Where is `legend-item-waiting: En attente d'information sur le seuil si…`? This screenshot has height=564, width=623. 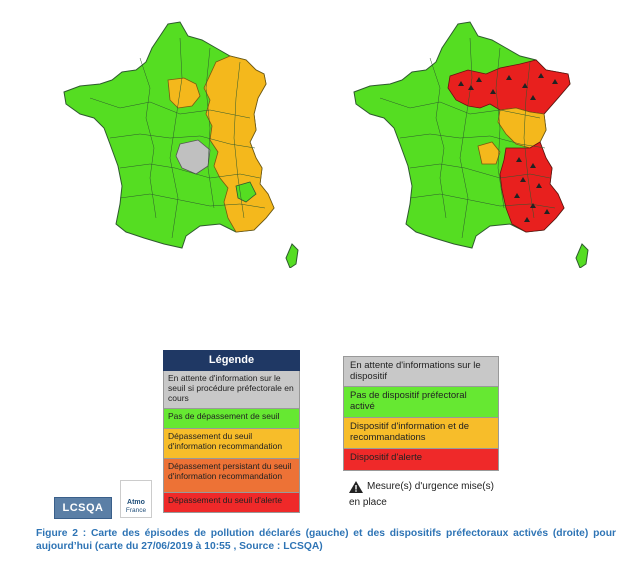 legend-item-waiting: En attente d'information sur le seuil si… is located at coordinates (231, 390).